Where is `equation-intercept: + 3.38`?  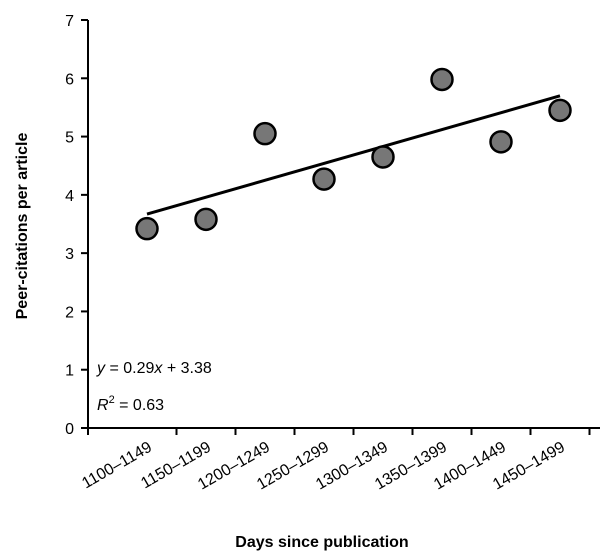 equation-intercept: + 3.38 is located at coordinates (186, 368).